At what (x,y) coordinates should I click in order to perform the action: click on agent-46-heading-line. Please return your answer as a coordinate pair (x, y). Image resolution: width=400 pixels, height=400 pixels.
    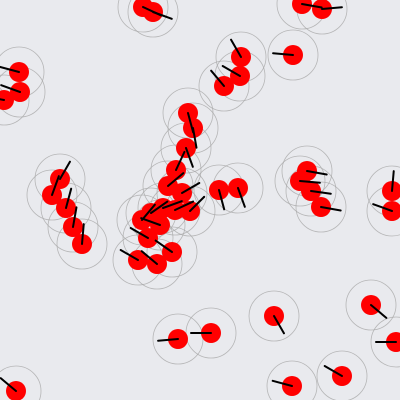
    Looking at the image, I should click on (282, 383).